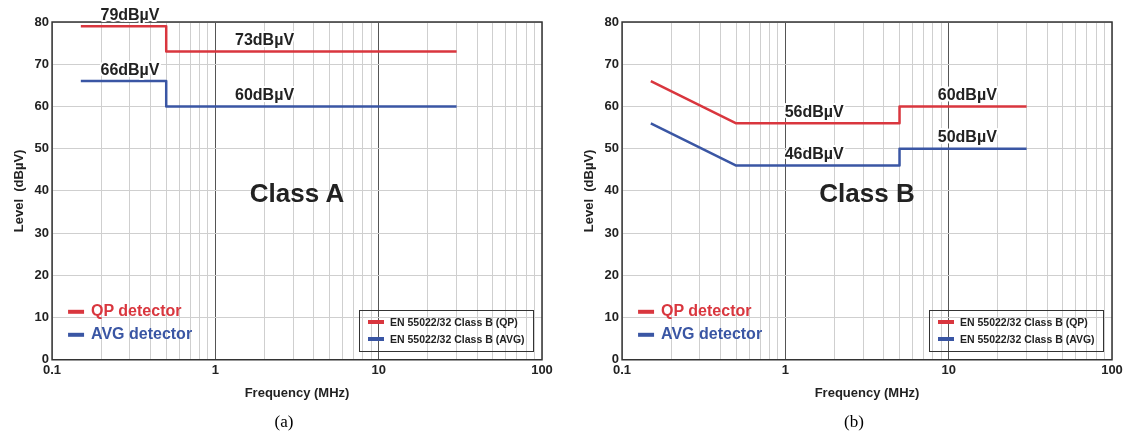  What do you see at coordinates (130, 69) in the screenshot?
I see `annotation: 66dBµV` at bounding box center [130, 69].